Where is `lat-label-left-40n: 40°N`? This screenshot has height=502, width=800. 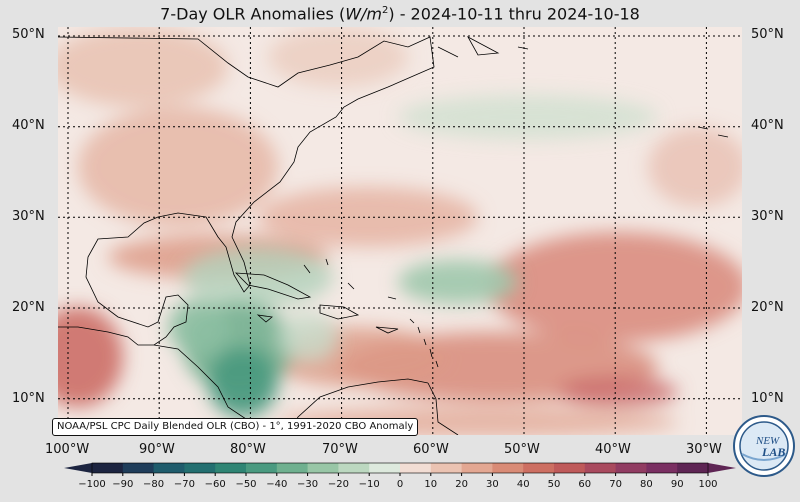 lat-label-left-40n: 40°N is located at coordinates (28, 125).